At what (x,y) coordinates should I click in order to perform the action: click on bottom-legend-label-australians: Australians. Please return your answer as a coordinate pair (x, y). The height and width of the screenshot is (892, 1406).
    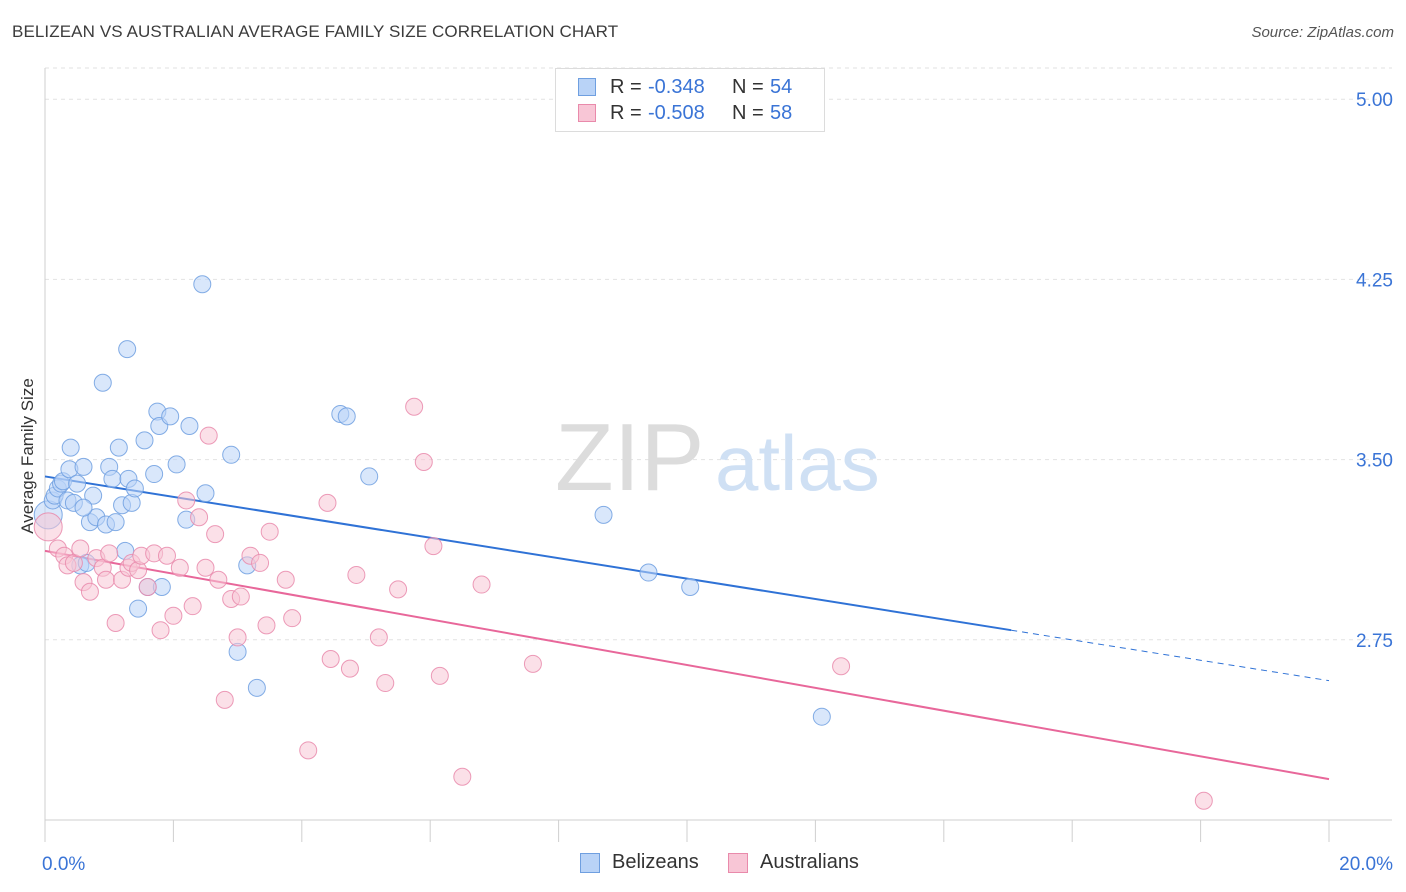
    Looking at the image, I should click on (809, 862).